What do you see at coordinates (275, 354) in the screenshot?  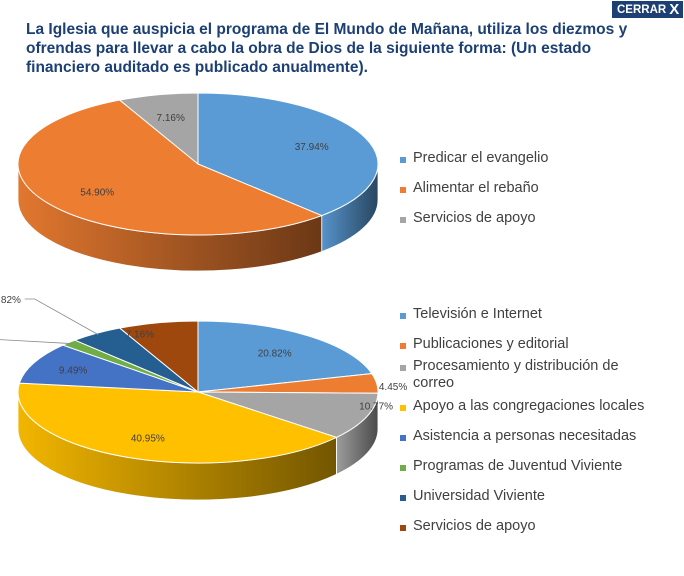 I see `pie-2-label-1: 20.82%` at bounding box center [275, 354].